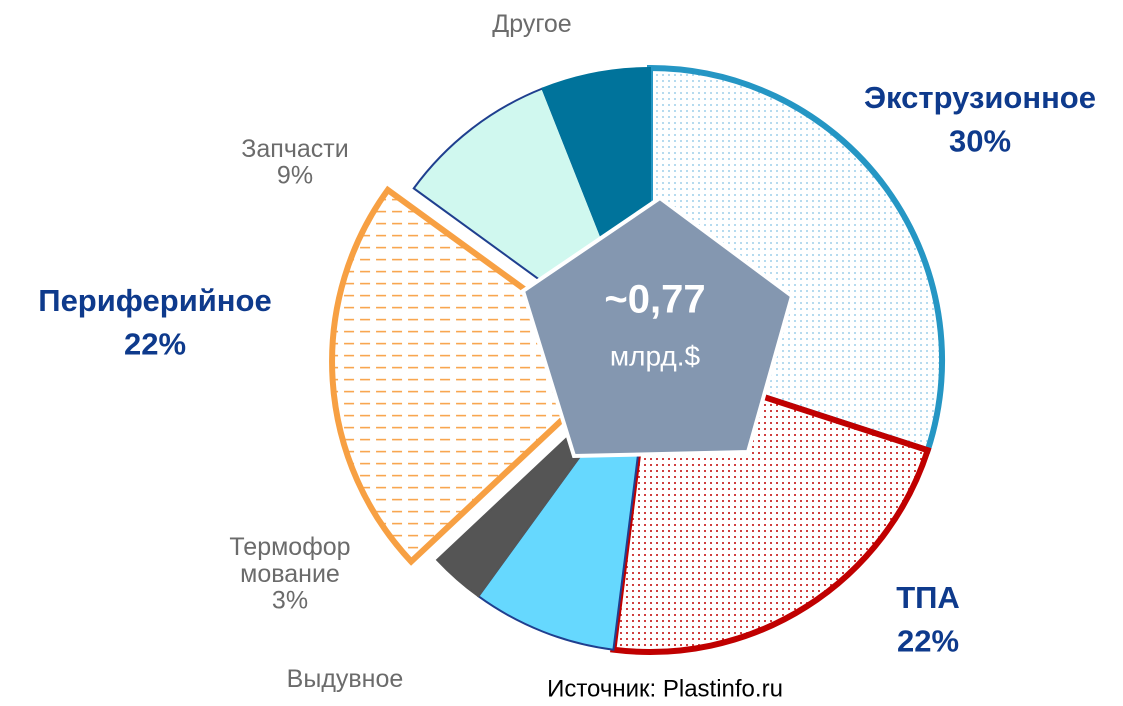 This screenshot has width=1123, height=706. Describe the element at coordinates (290, 601) in the screenshot. I see `value-label: 3%` at that location.